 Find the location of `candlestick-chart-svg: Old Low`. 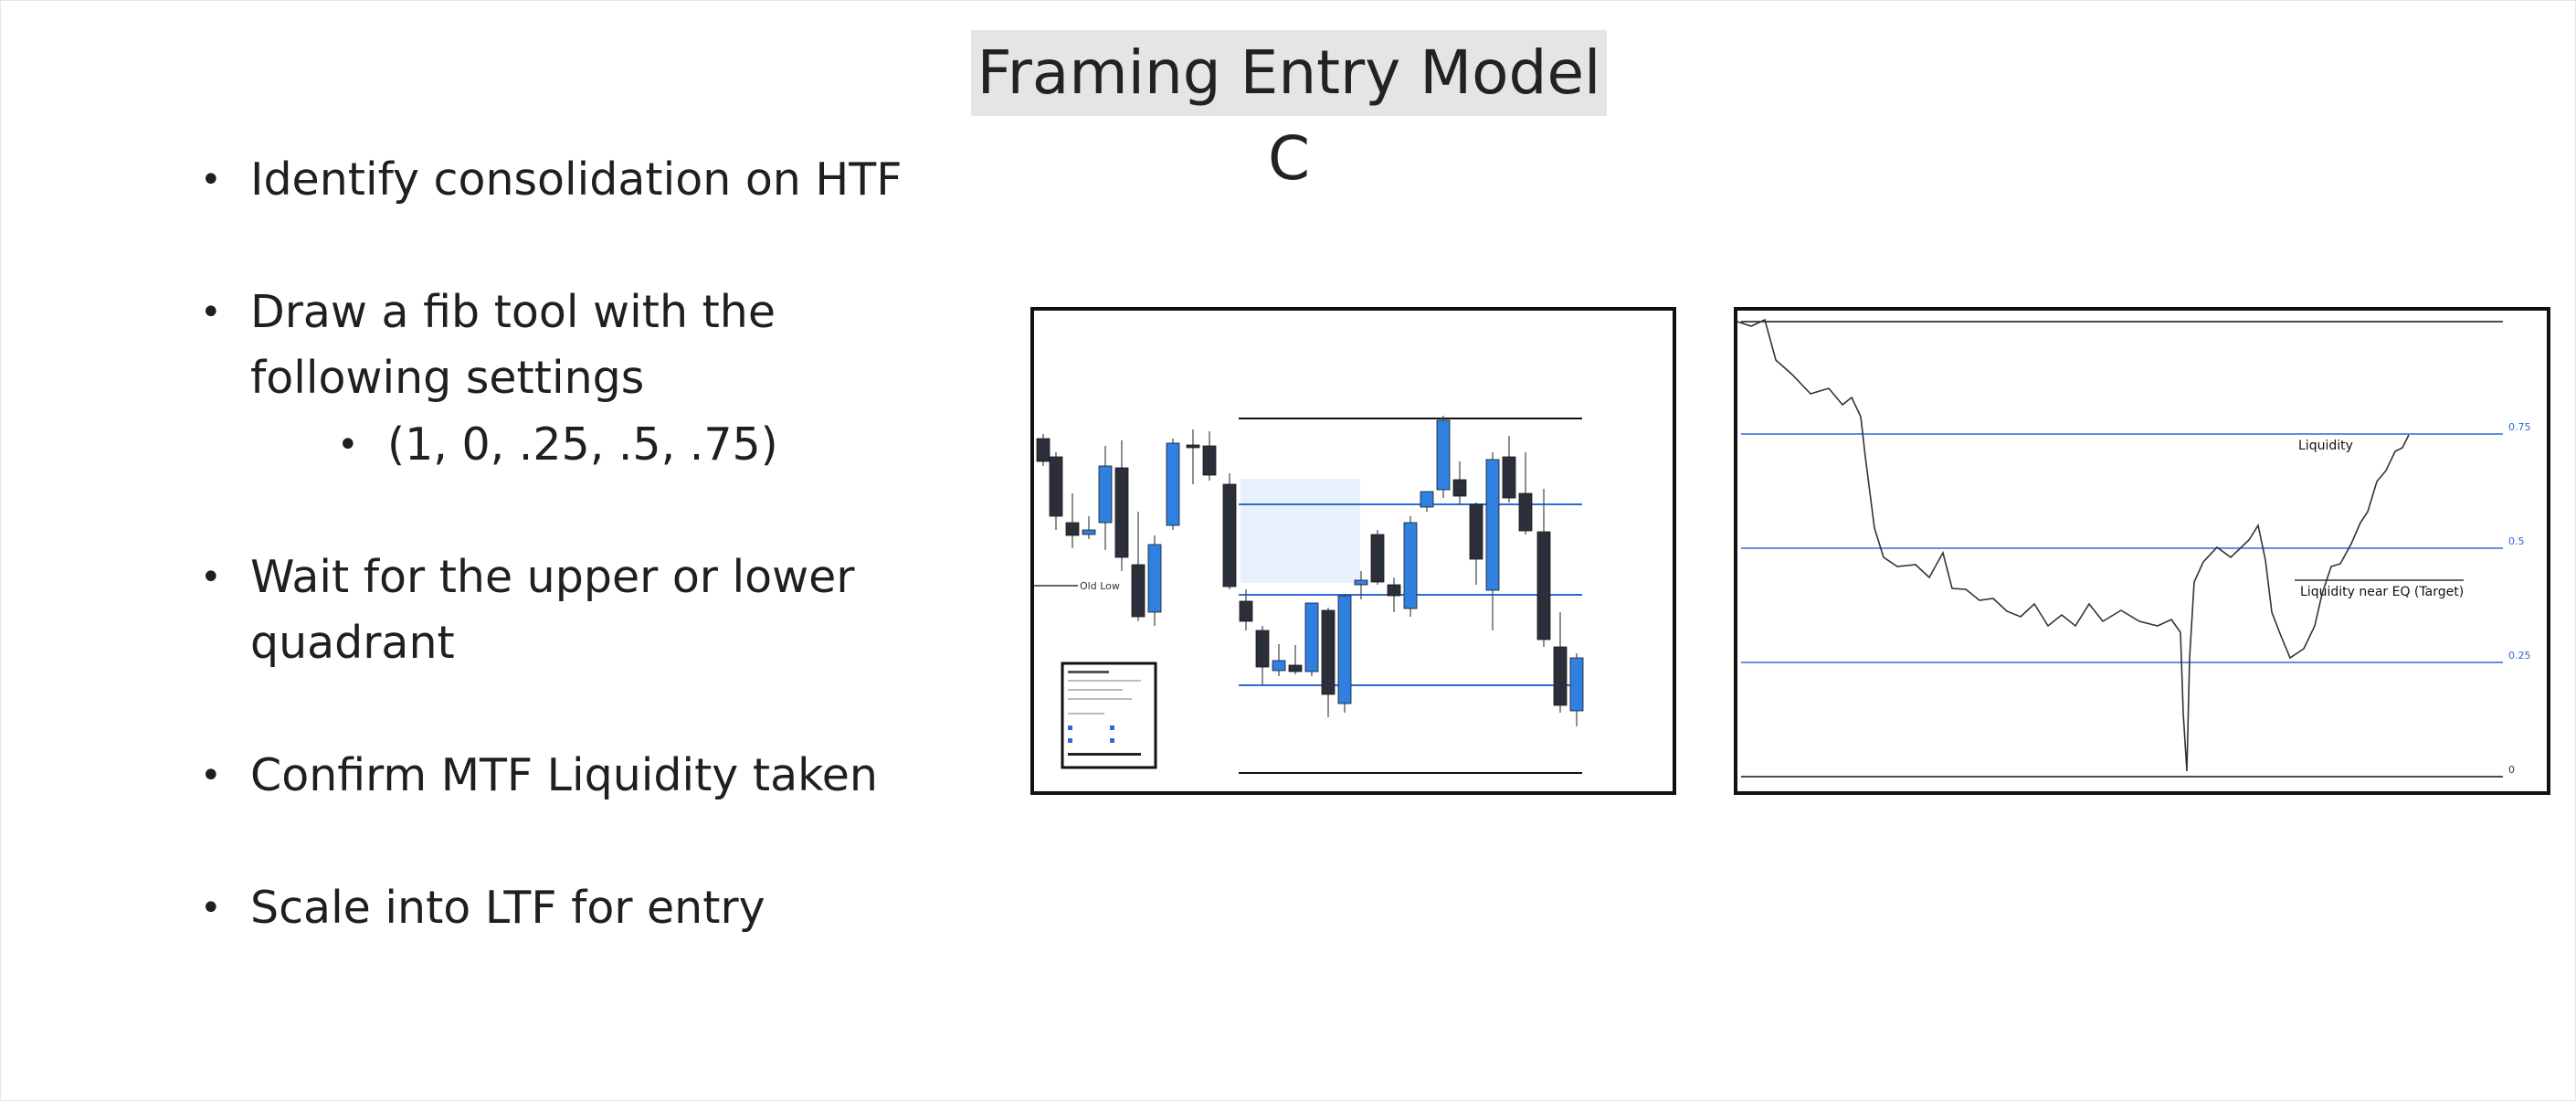

candlestick-chart-svg: Old Low is located at coordinates (1309, 595).